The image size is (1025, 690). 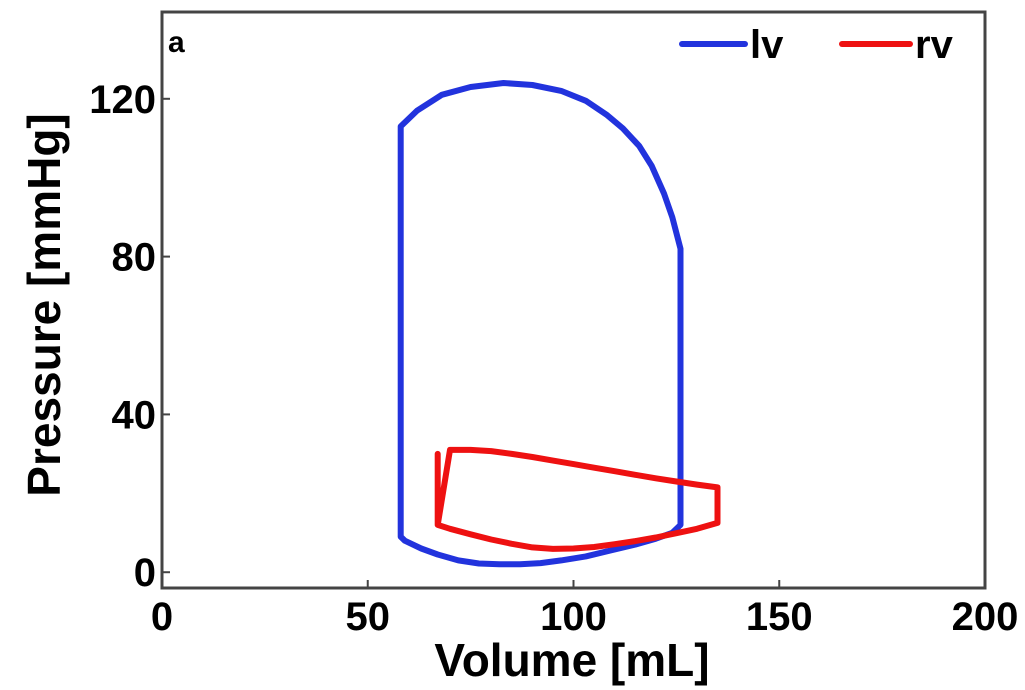 I want to click on x-tick-label: 150, so click(x=779, y=617).